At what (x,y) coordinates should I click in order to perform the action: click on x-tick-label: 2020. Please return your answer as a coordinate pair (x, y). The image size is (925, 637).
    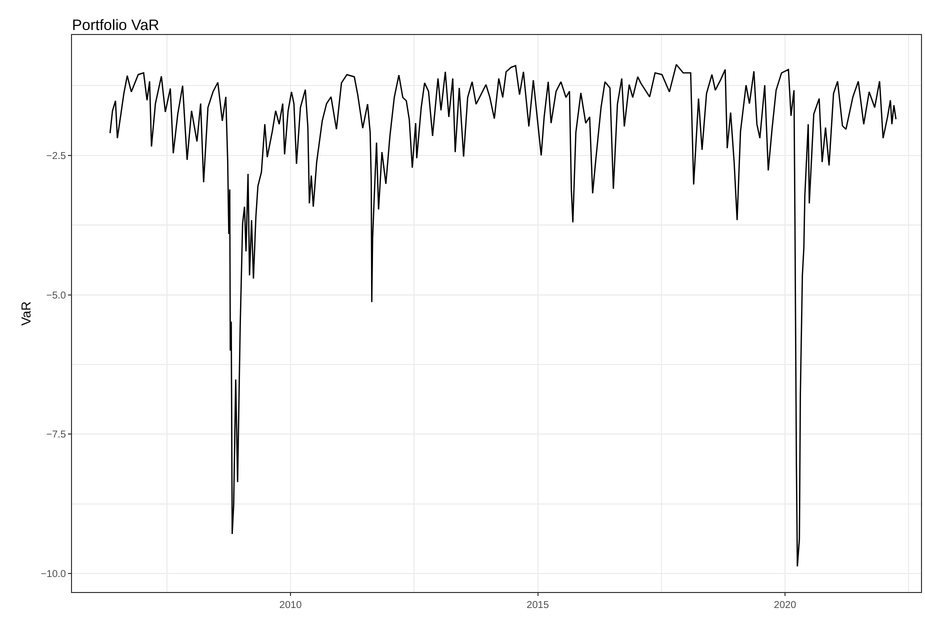
    Looking at the image, I should click on (785, 605).